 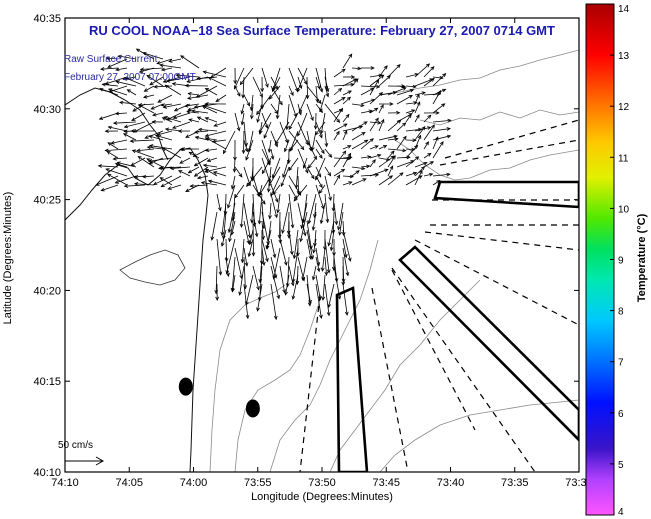 What do you see at coordinates (194, 483) in the screenshot?
I see `x-tick-label: 74:00` at bounding box center [194, 483].